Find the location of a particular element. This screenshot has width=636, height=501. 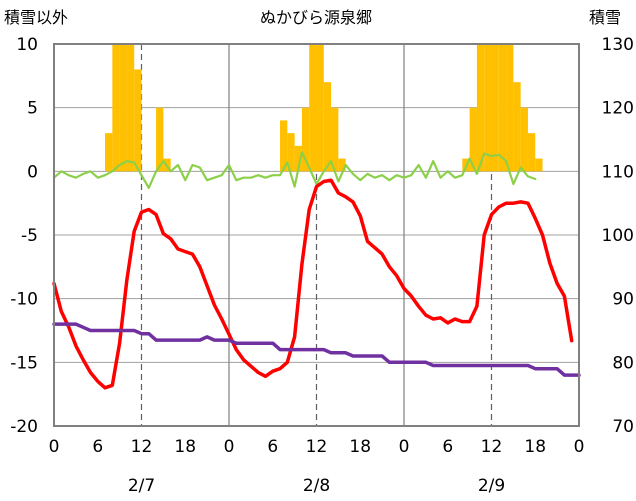

right-tick-label: 100 is located at coordinates (618, 236).